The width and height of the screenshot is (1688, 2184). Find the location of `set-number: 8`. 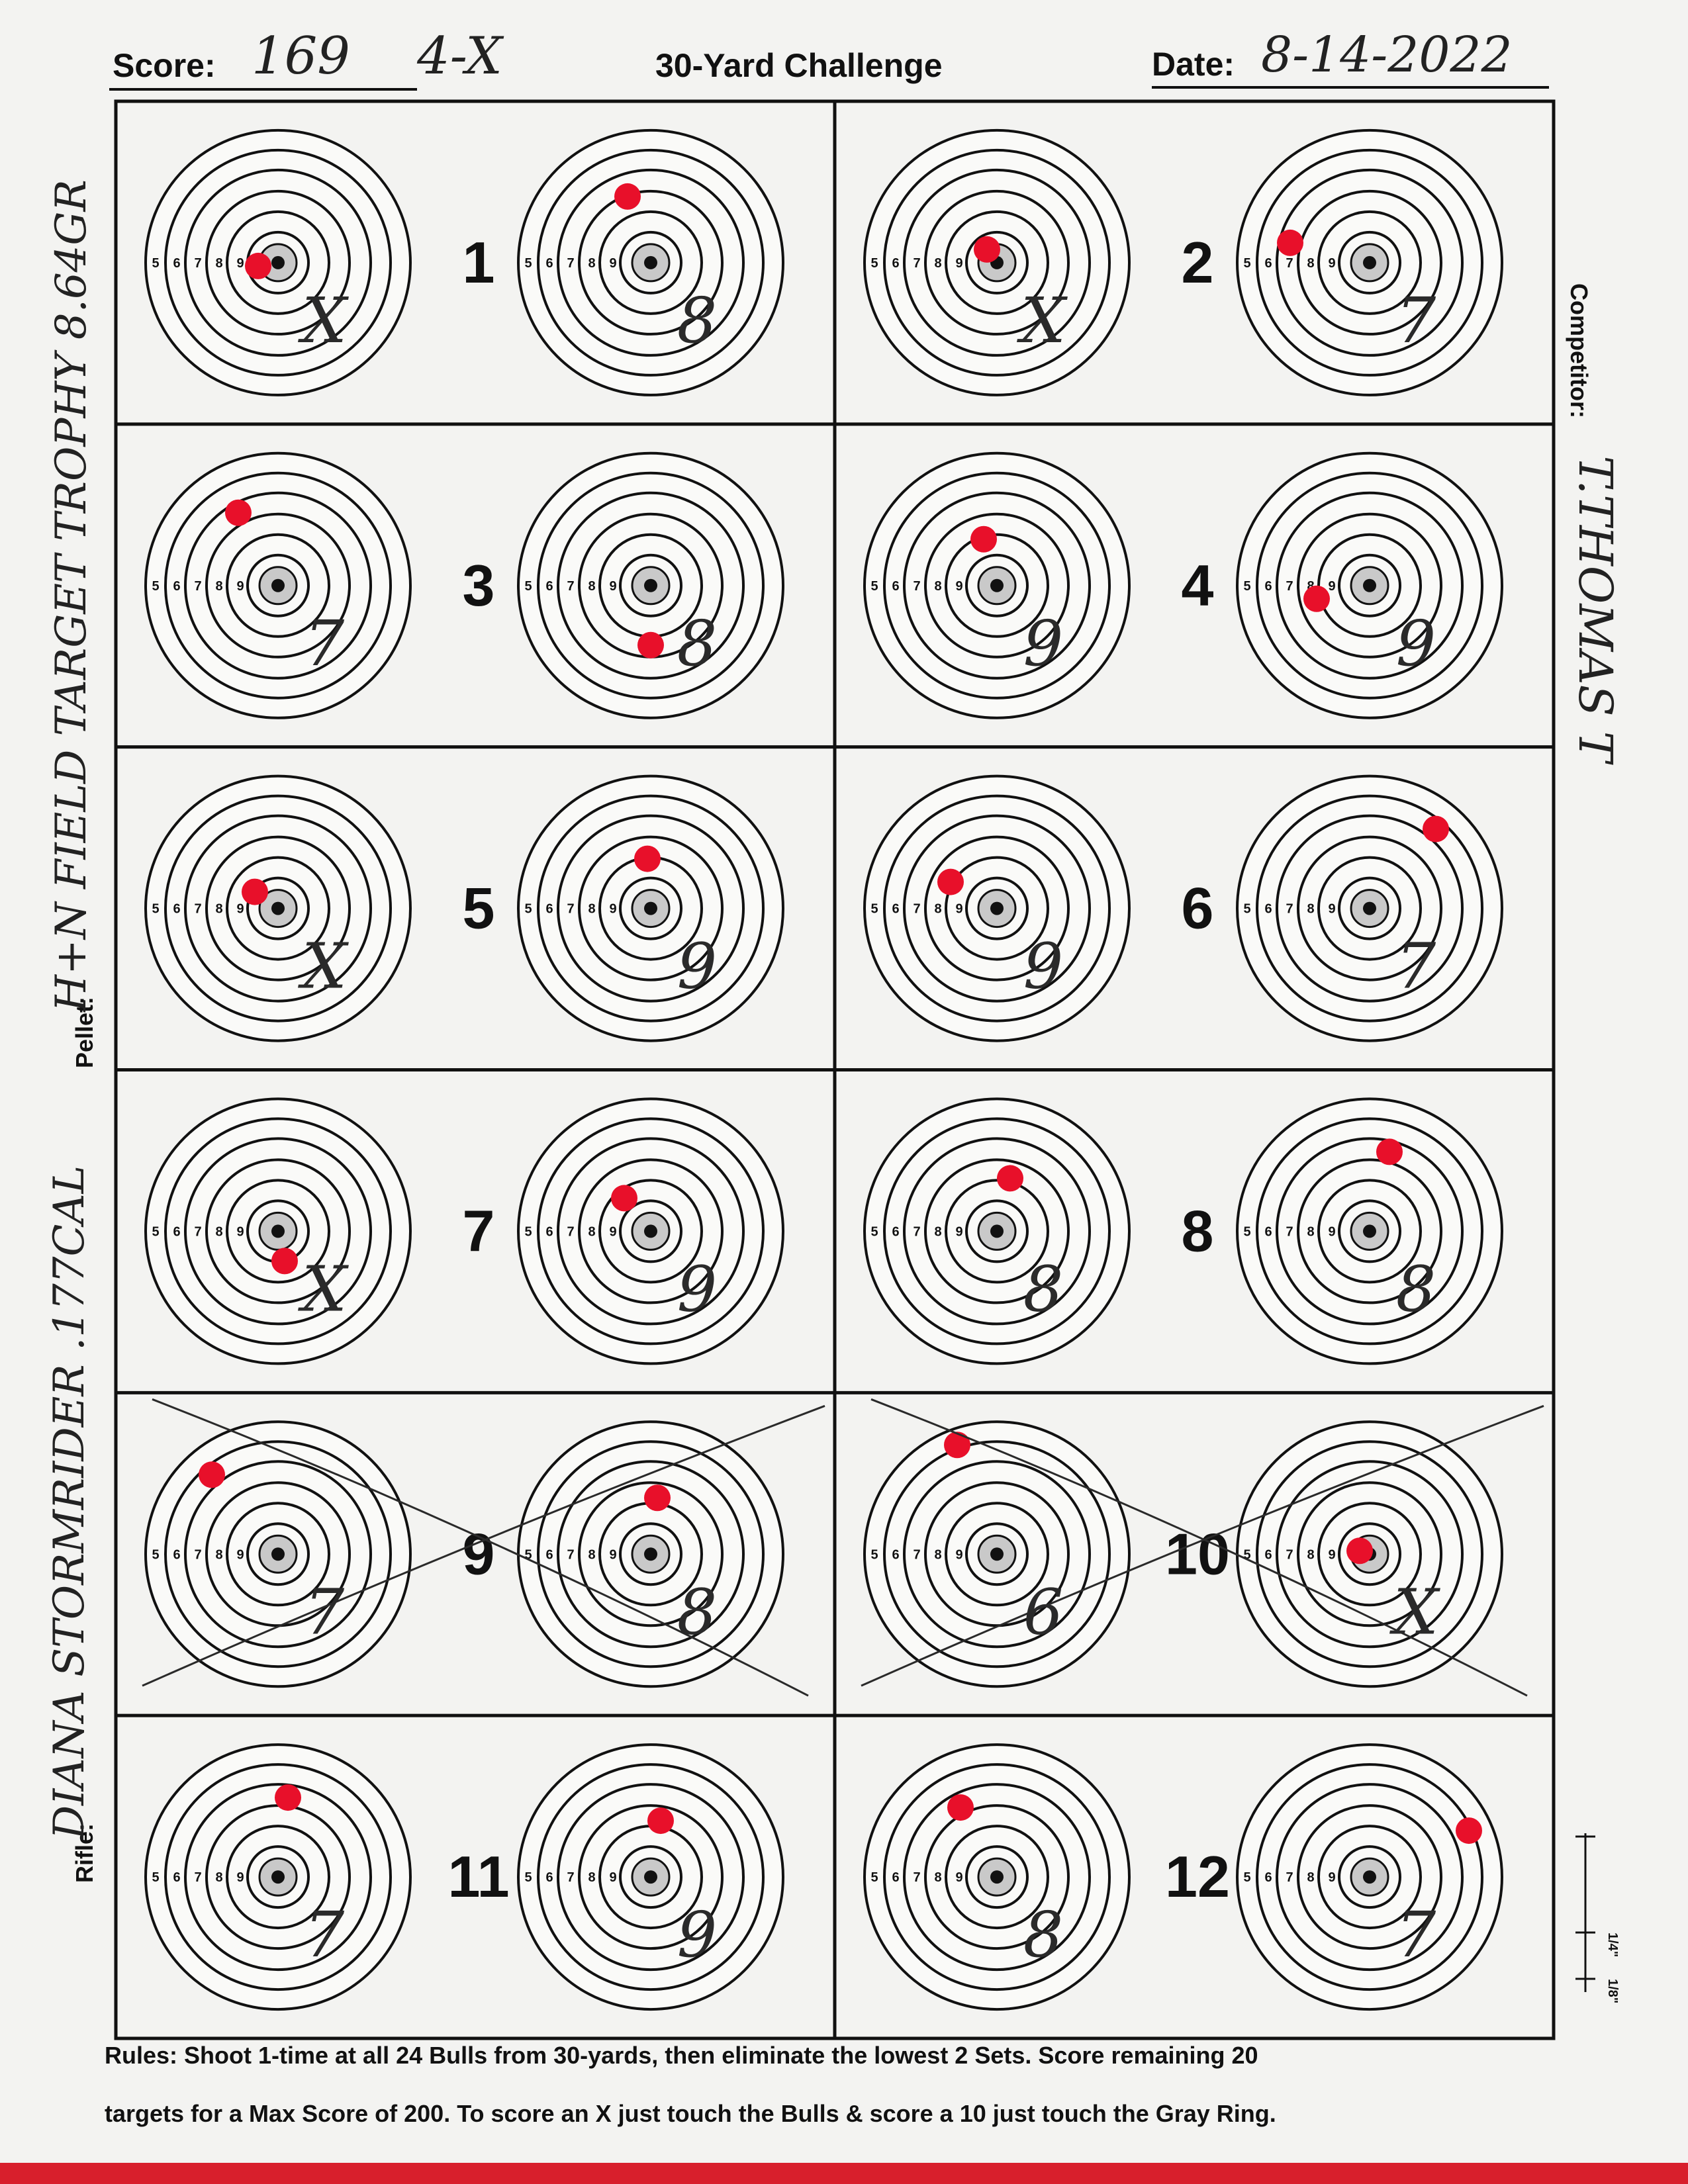

set-number: 8 is located at coordinates (1198, 1230).